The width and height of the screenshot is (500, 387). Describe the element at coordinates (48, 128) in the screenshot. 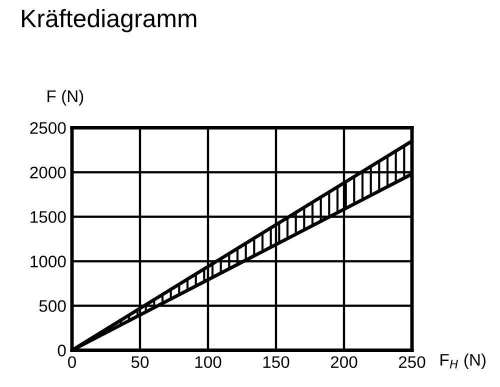

I see `y-tick-label: 2500` at that location.